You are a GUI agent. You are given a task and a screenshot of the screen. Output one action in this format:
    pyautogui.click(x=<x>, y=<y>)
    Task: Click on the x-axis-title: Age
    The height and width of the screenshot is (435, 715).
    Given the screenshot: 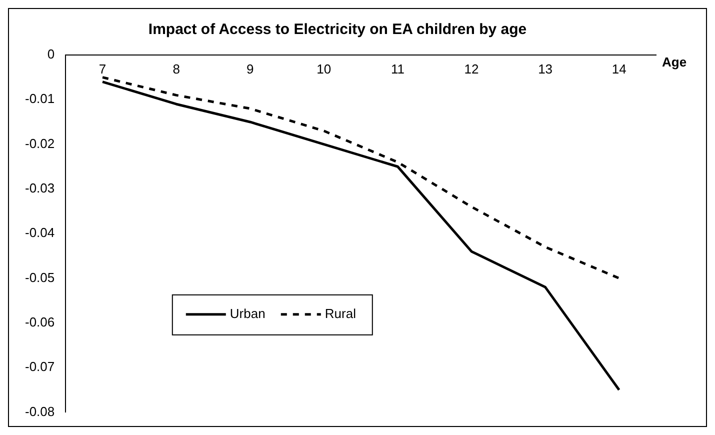 What is the action you would take?
    pyautogui.click(x=674, y=62)
    